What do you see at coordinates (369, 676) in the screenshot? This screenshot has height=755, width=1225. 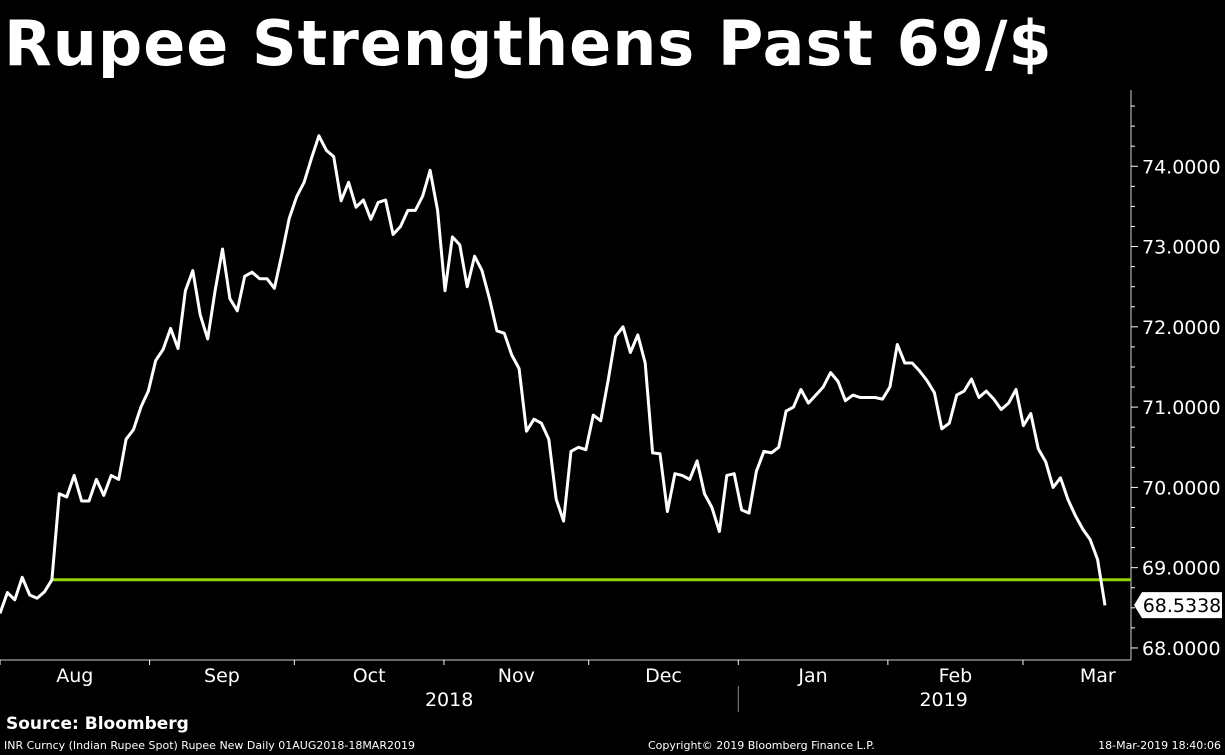 I see `x-month-label: Oct` at bounding box center [369, 676].